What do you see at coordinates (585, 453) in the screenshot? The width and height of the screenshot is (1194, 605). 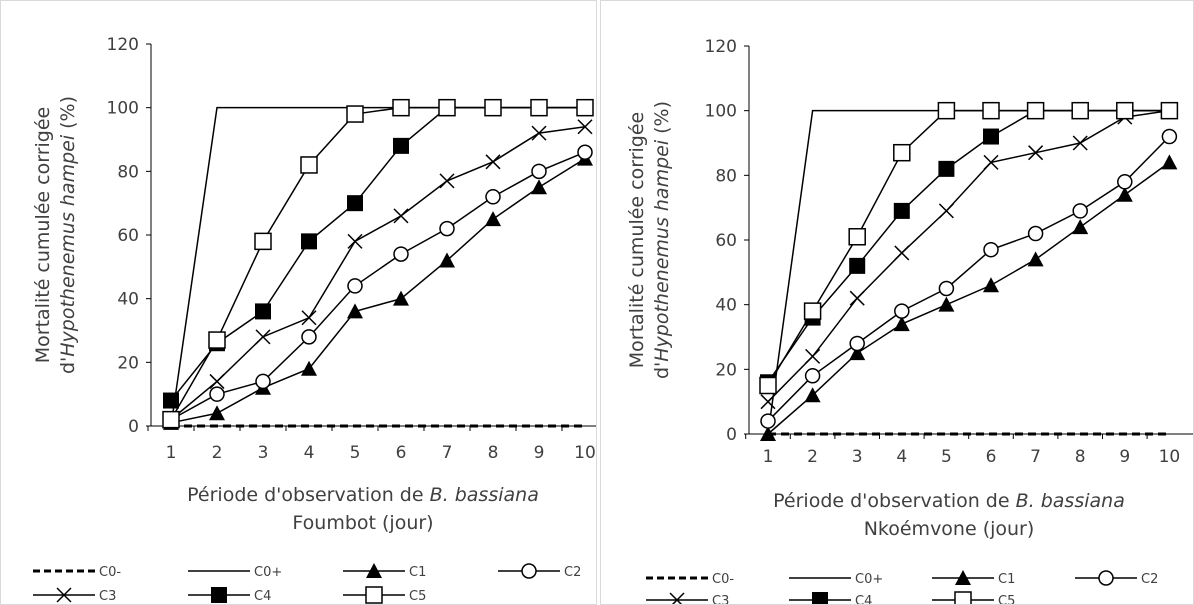 I see `x-tick-label: 10` at bounding box center [585, 453].